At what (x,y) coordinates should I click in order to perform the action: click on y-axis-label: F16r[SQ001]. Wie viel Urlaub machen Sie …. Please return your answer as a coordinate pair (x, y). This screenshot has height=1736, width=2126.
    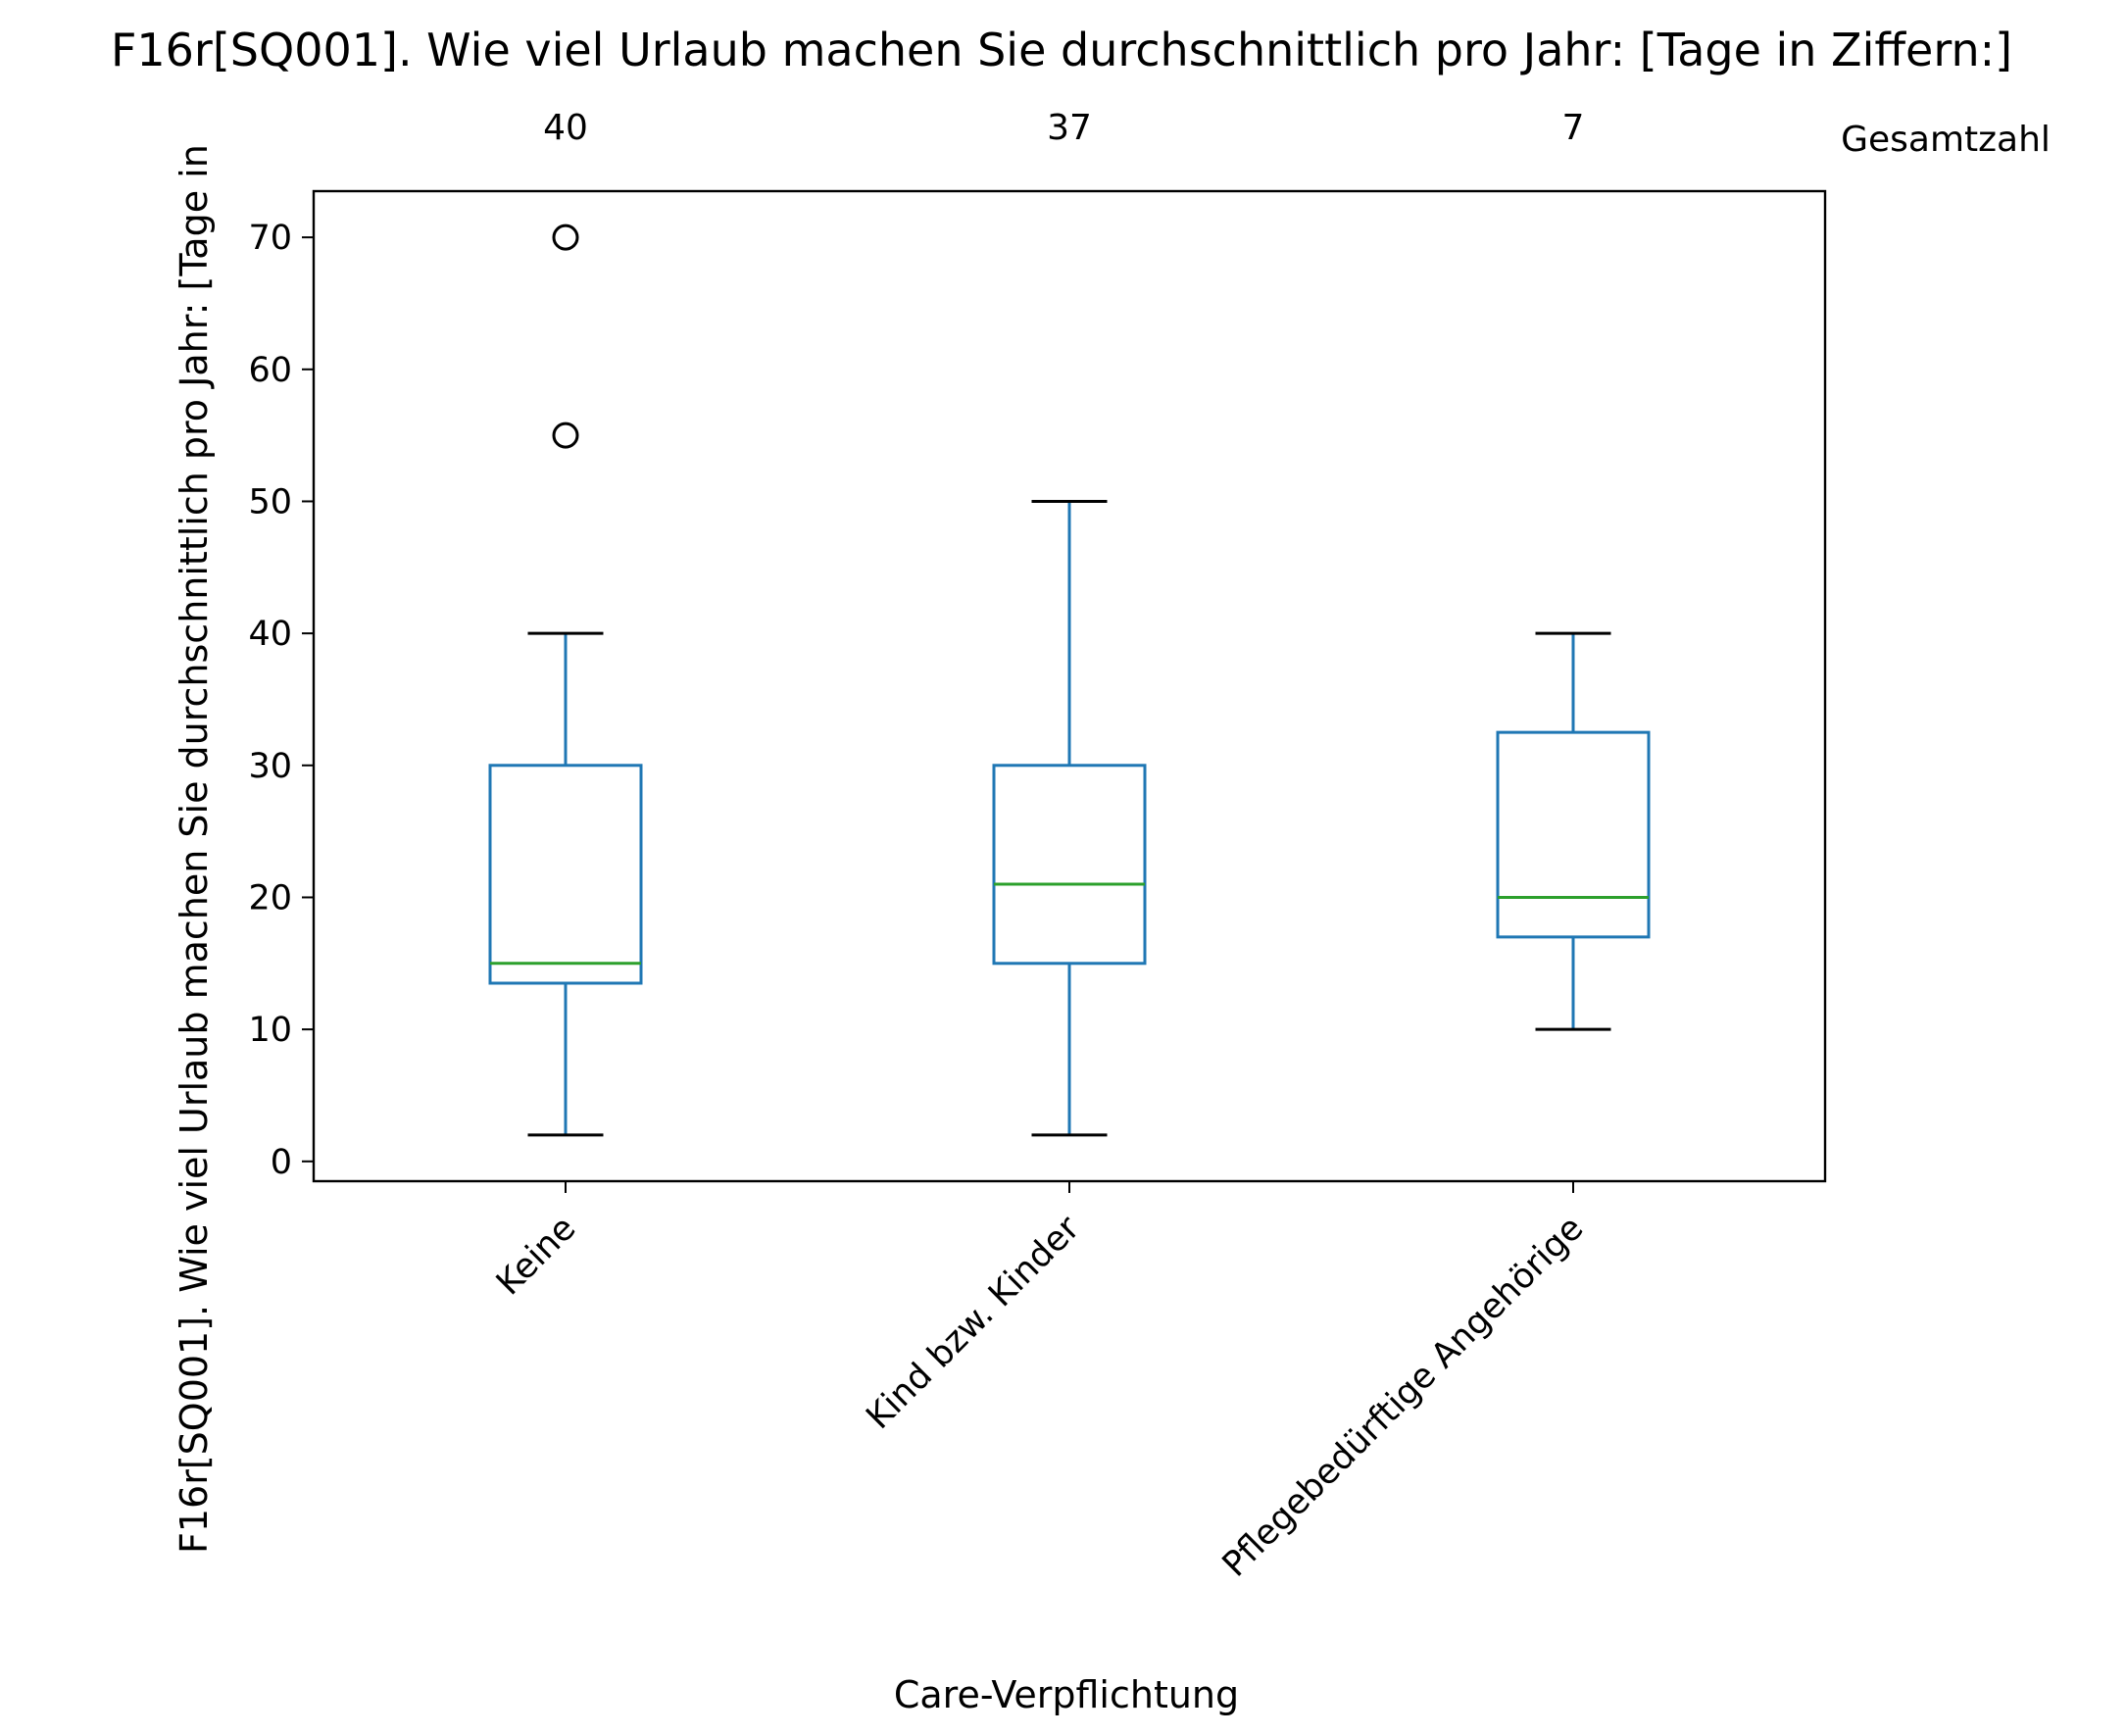
    Looking at the image, I should click on (194, 849).